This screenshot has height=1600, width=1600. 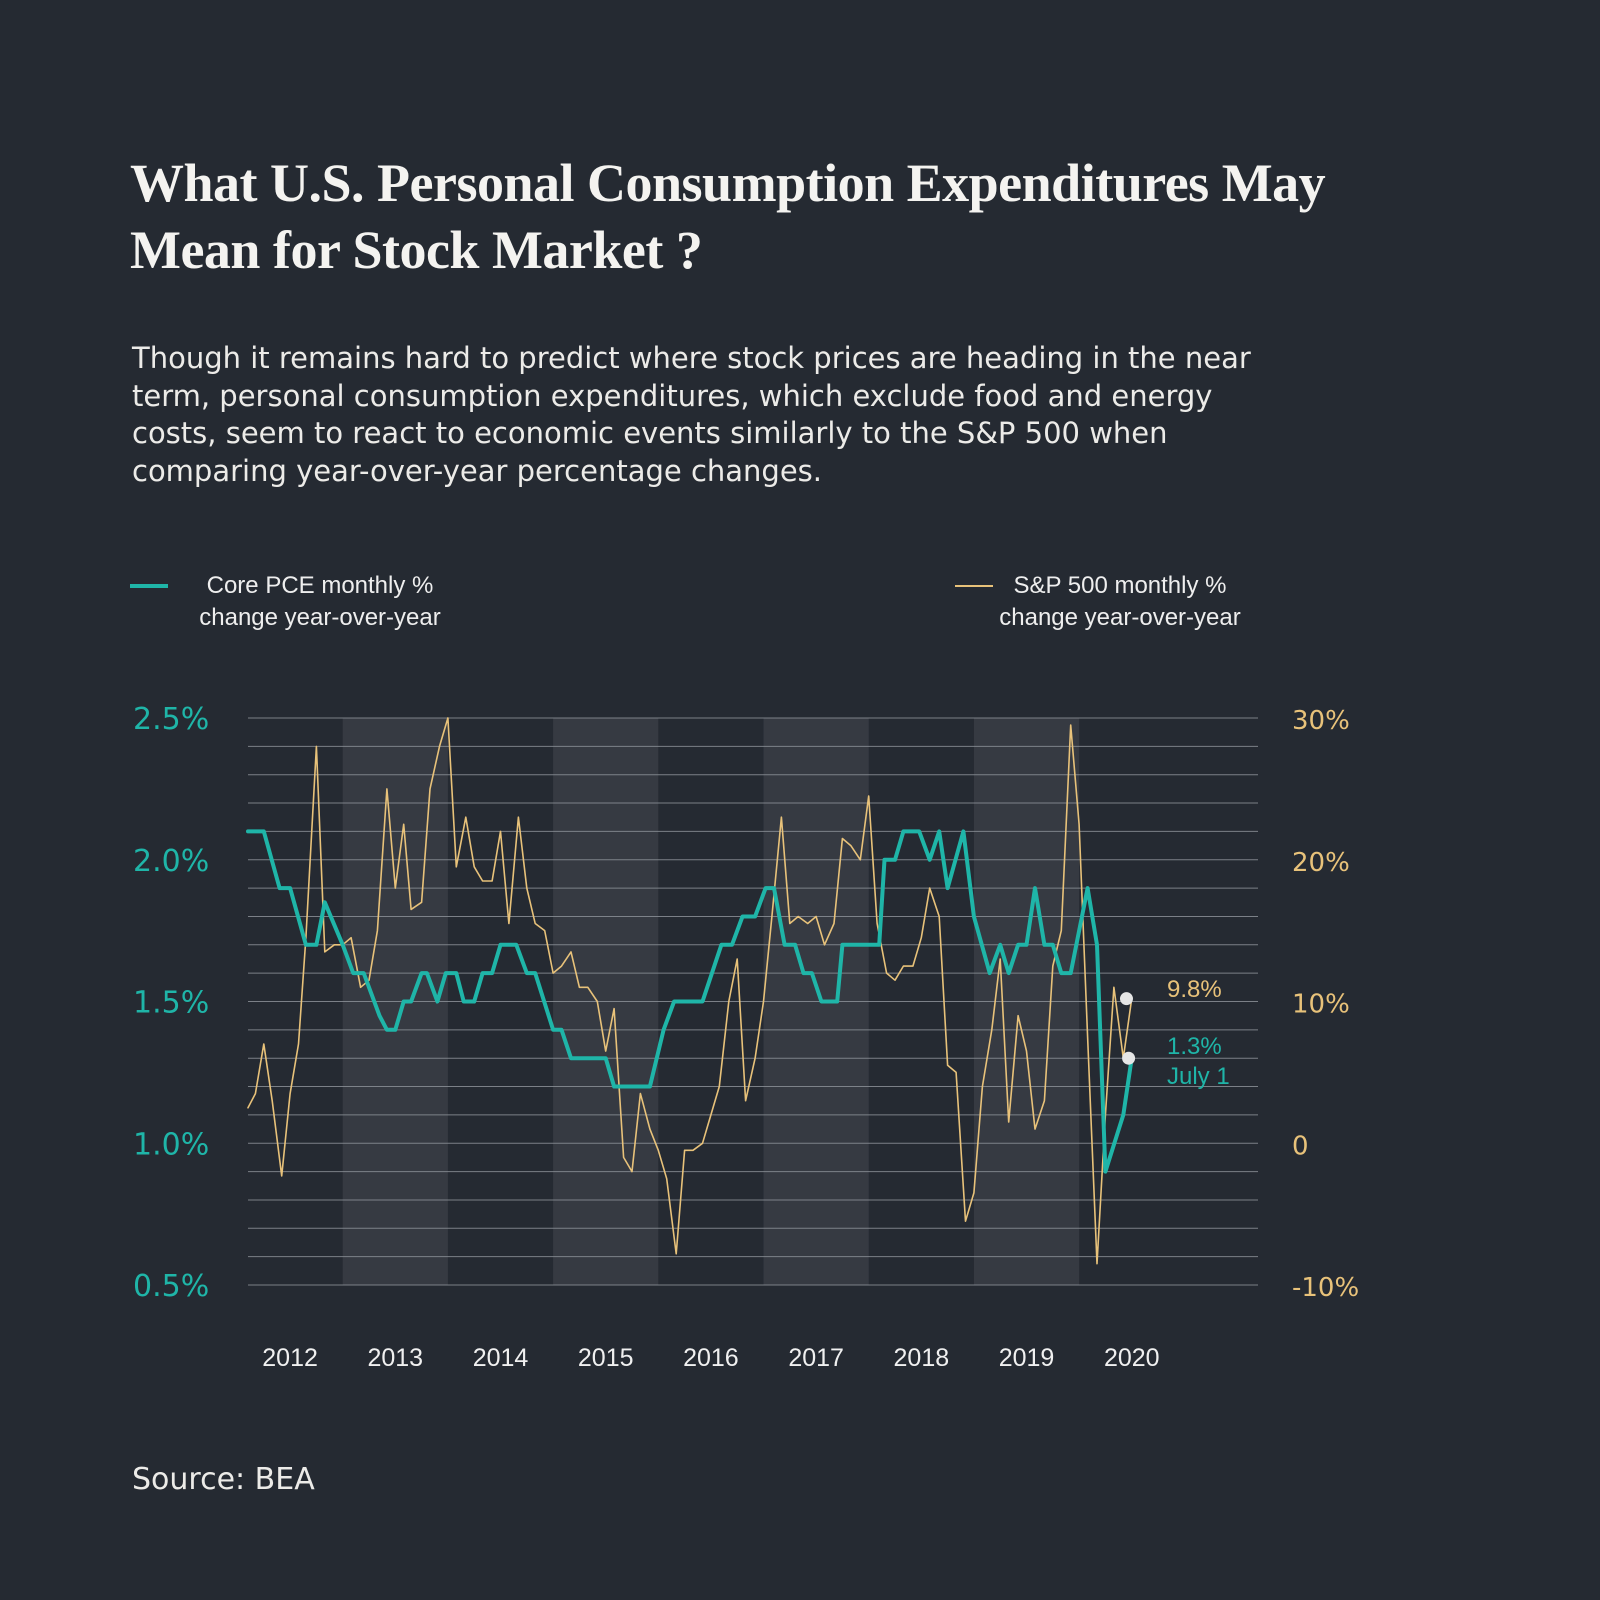 What do you see at coordinates (1120, 601) in the screenshot?
I see `legend-label-sp500: S&P 500 monthly % change year-over-year` at bounding box center [1120, 601].